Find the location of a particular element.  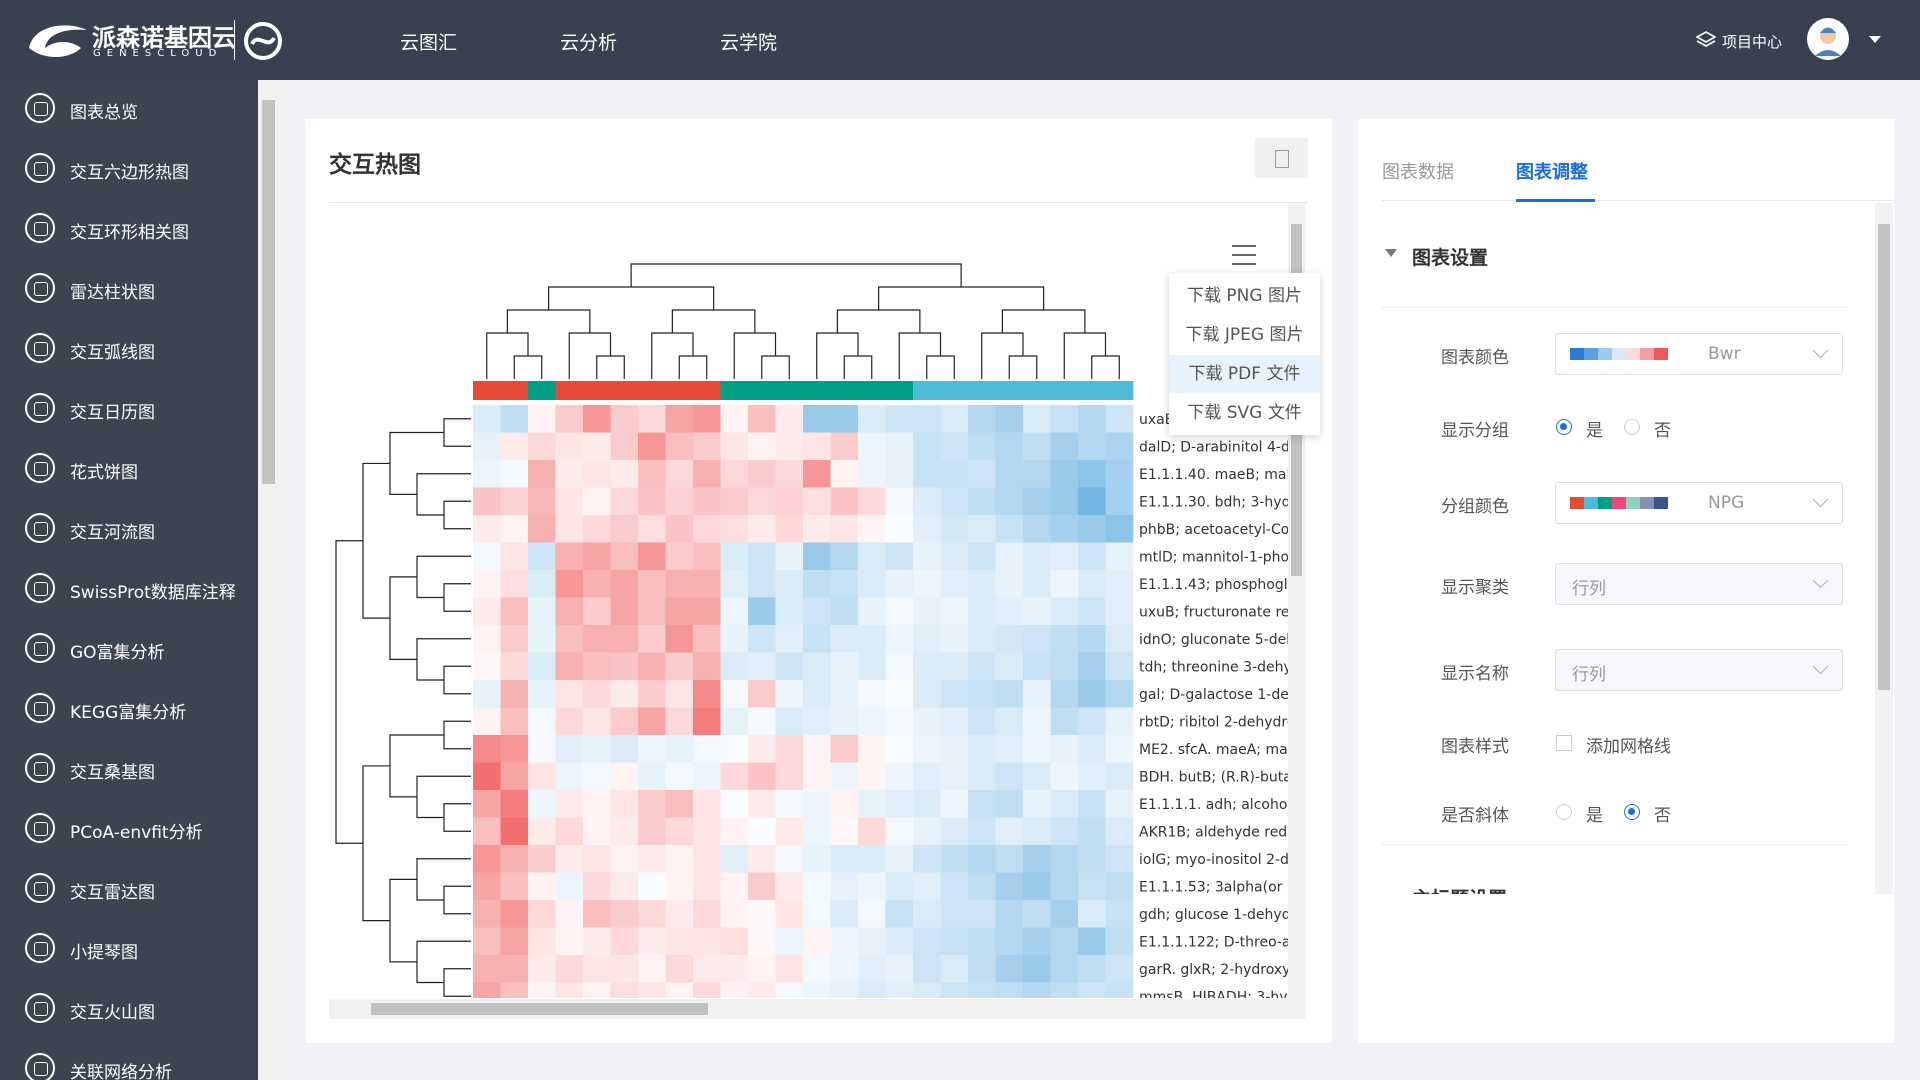

sidebar-item: 花式饼图 is located at coordinates (129, 470).